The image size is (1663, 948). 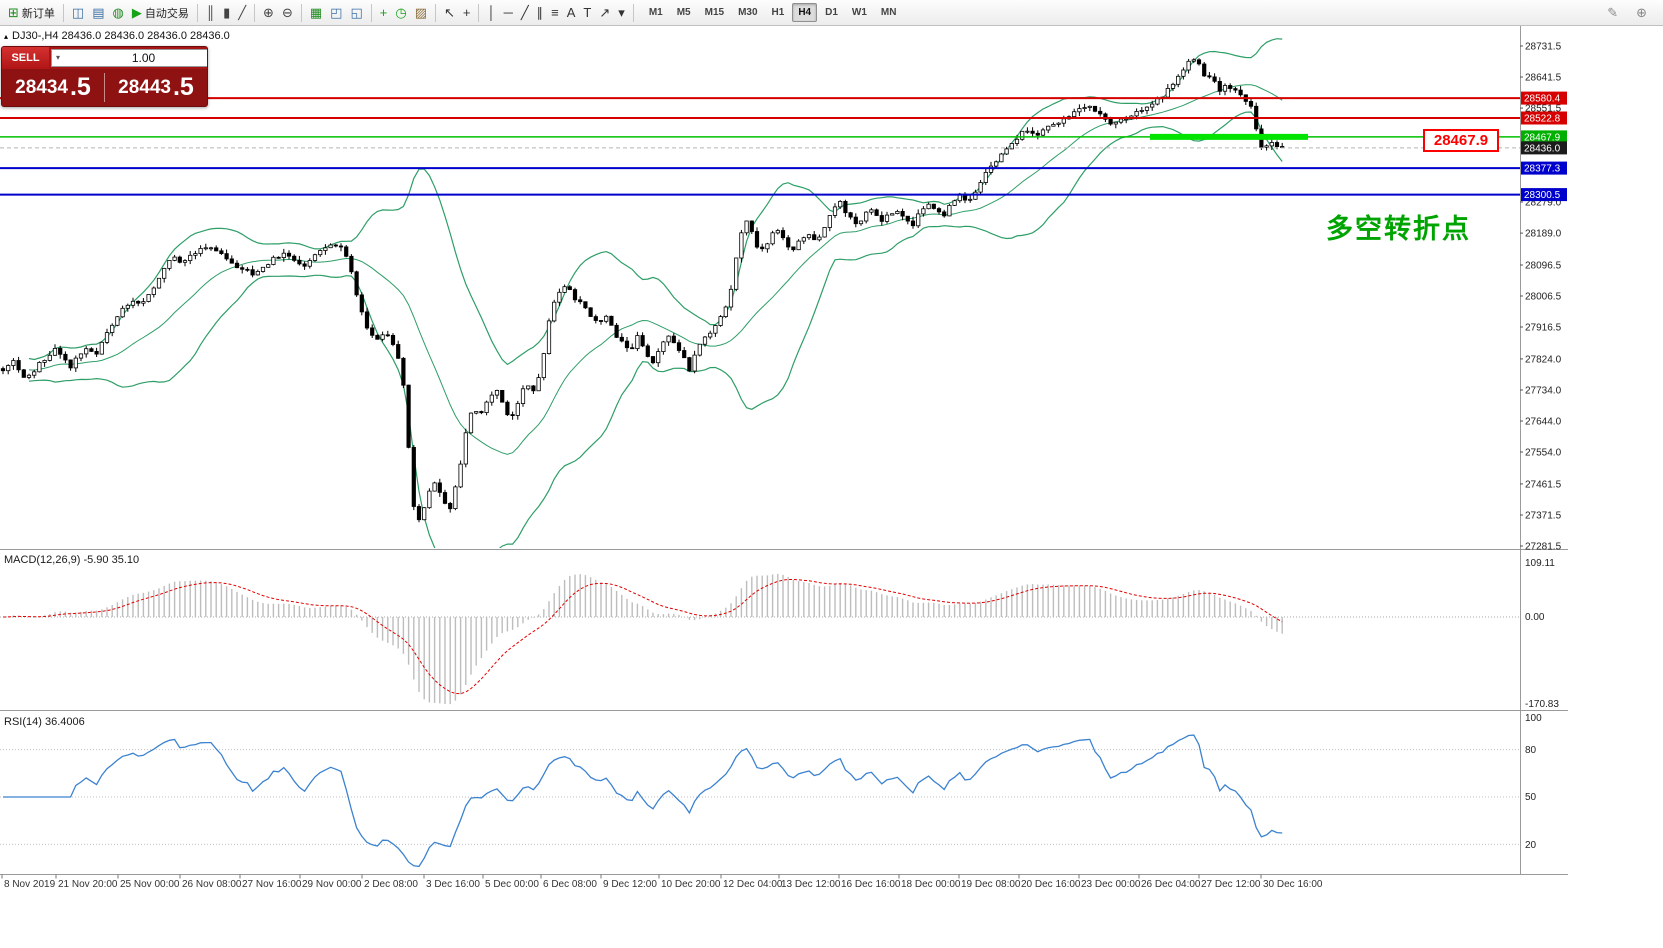 I want to click on timeframe-h1-button: H1, so click(x=778, y=12).